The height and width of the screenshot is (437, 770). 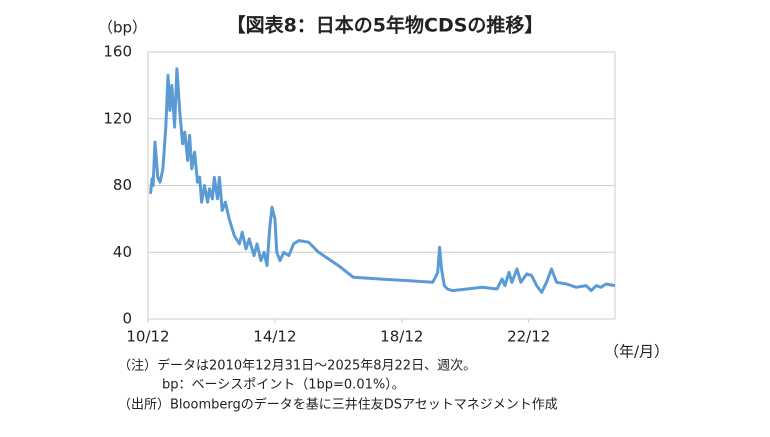 What do you see at coordinates (338, 405) in the screenshot?
I see `note: （出所）Bloombergのデータを基に三井住友DSアセットマネジメント作成` at bounding box center [338, 405].